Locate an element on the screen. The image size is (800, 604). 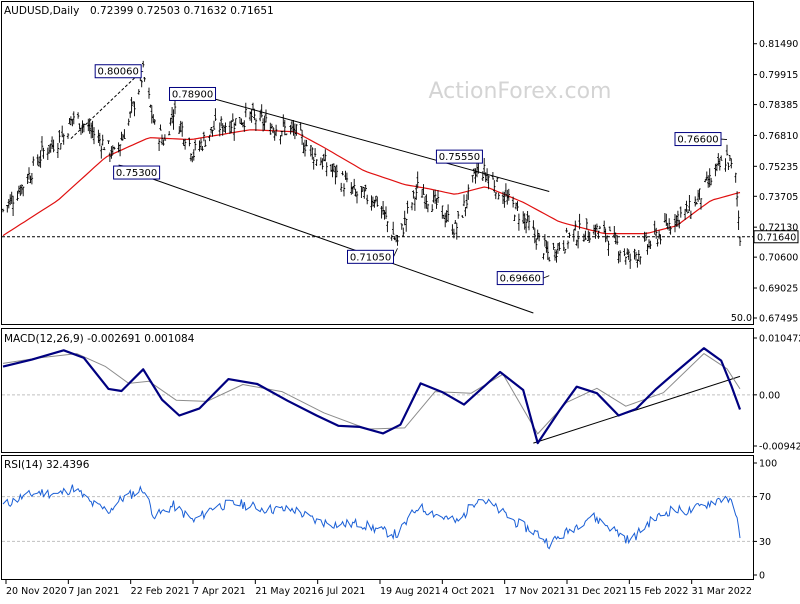
macd-signal-line is located at coordinates (371, 394).